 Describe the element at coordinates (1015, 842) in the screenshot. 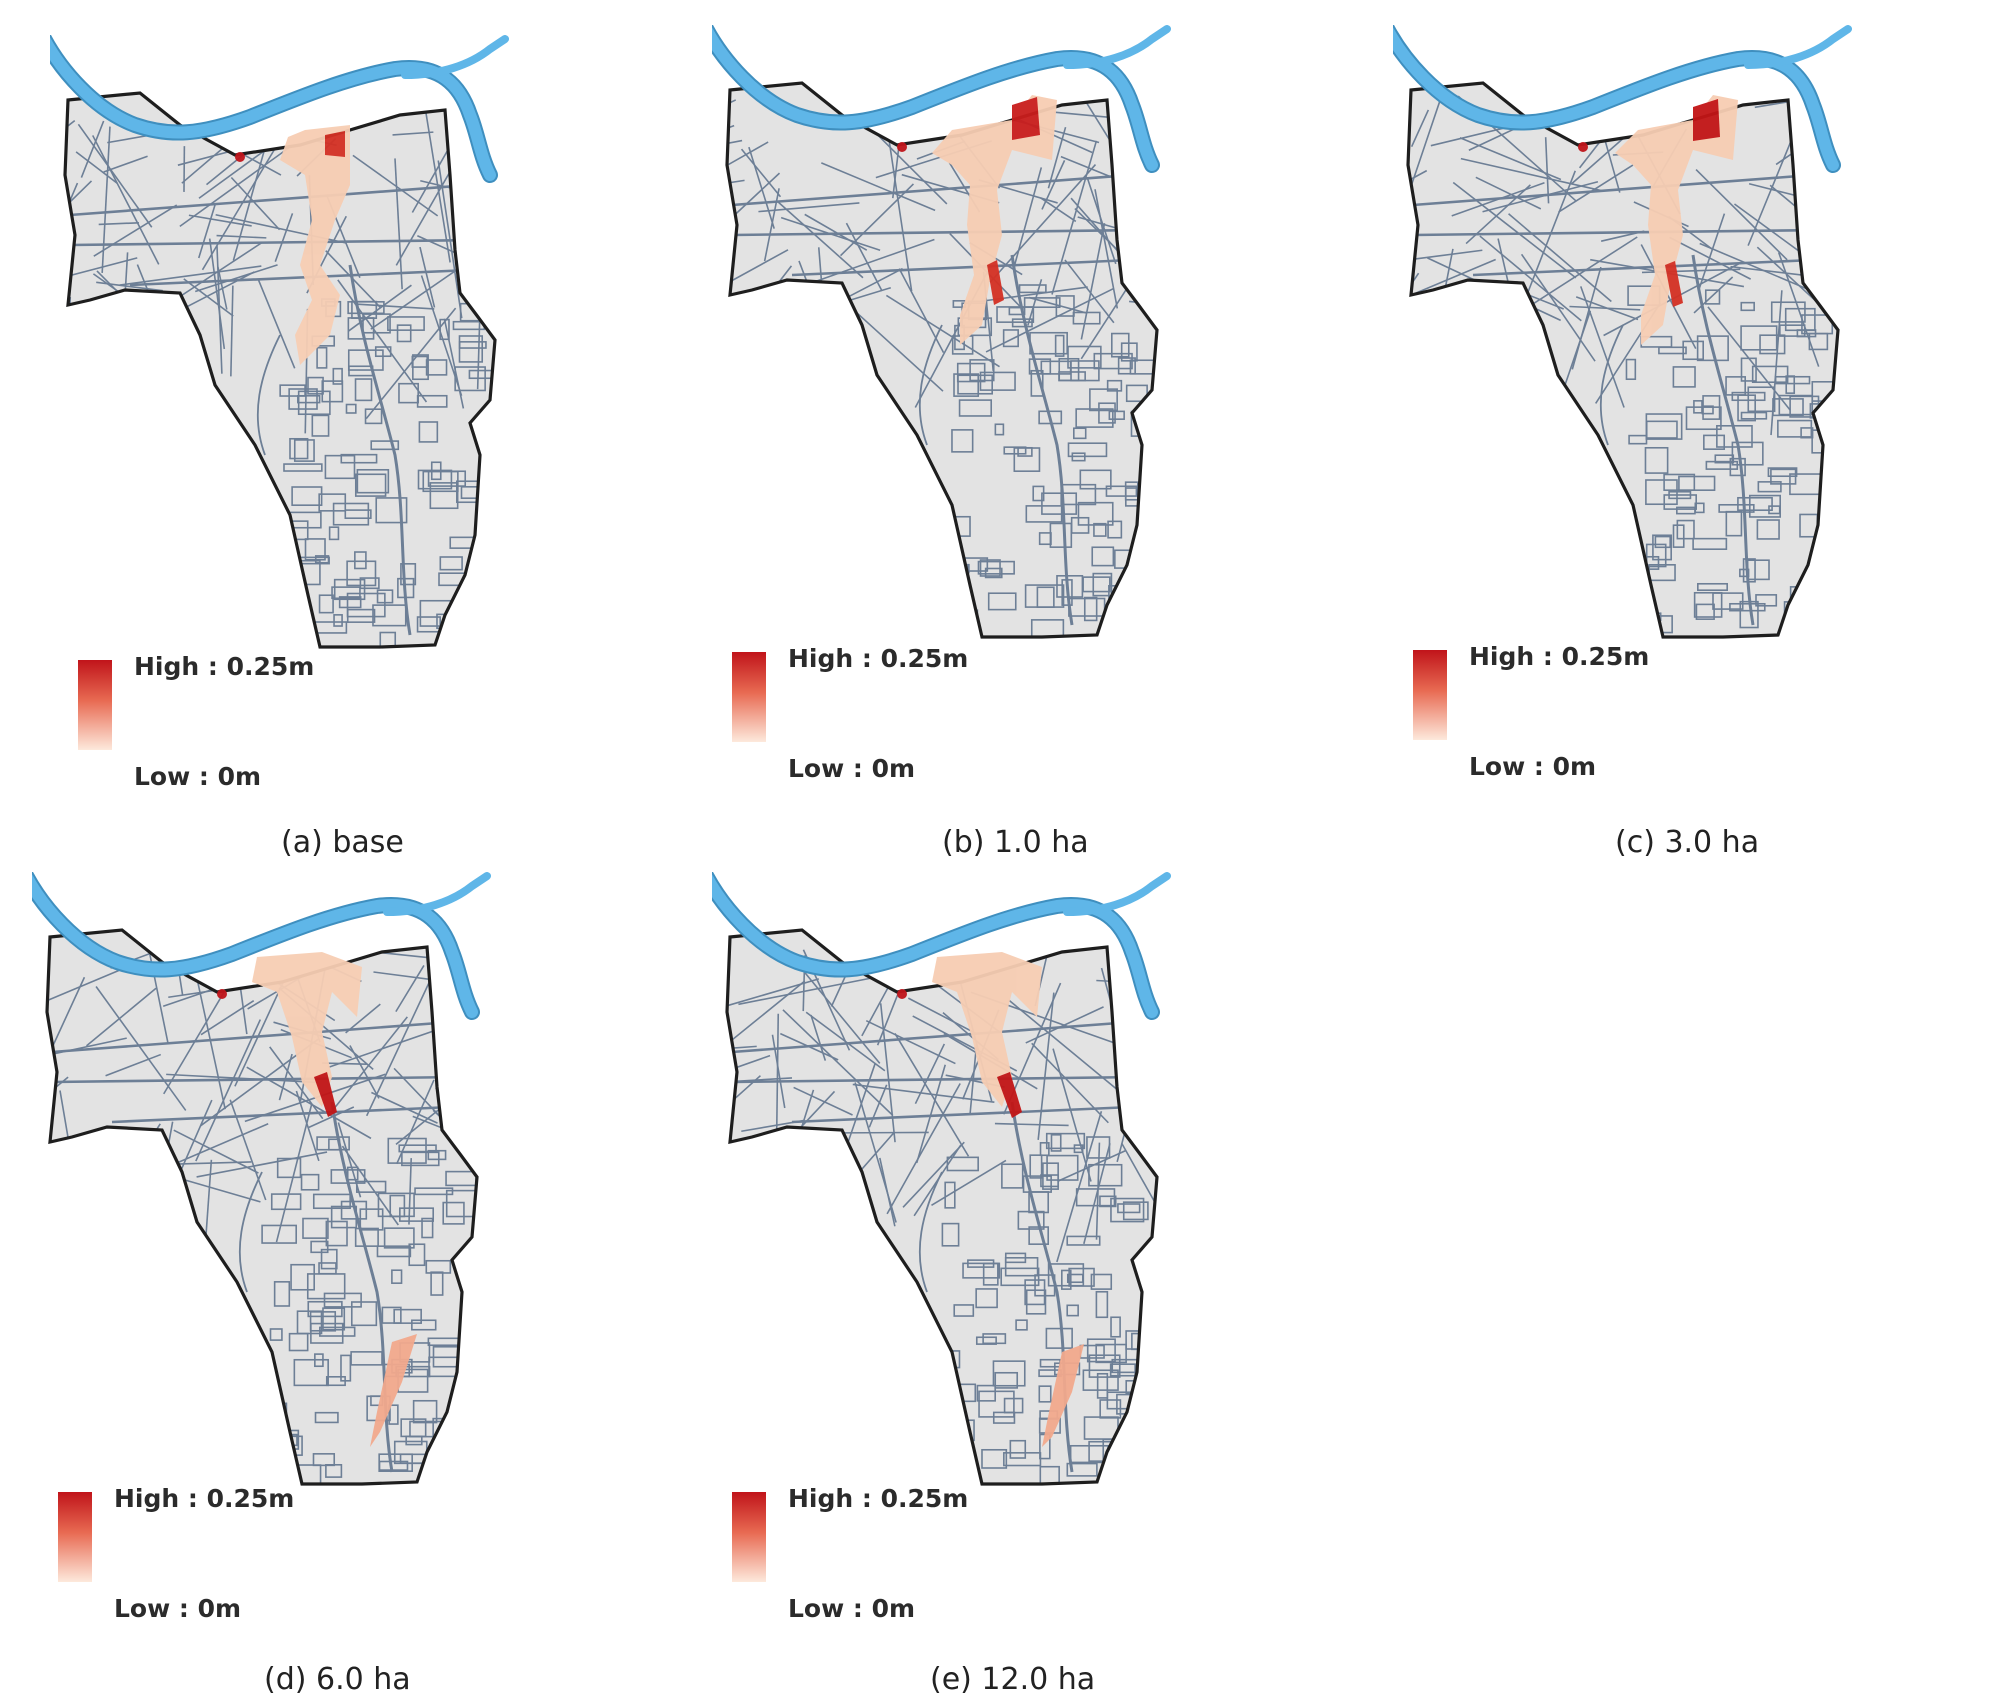

I see `caption-panel-b: (b) 1.0 ha` at that location.